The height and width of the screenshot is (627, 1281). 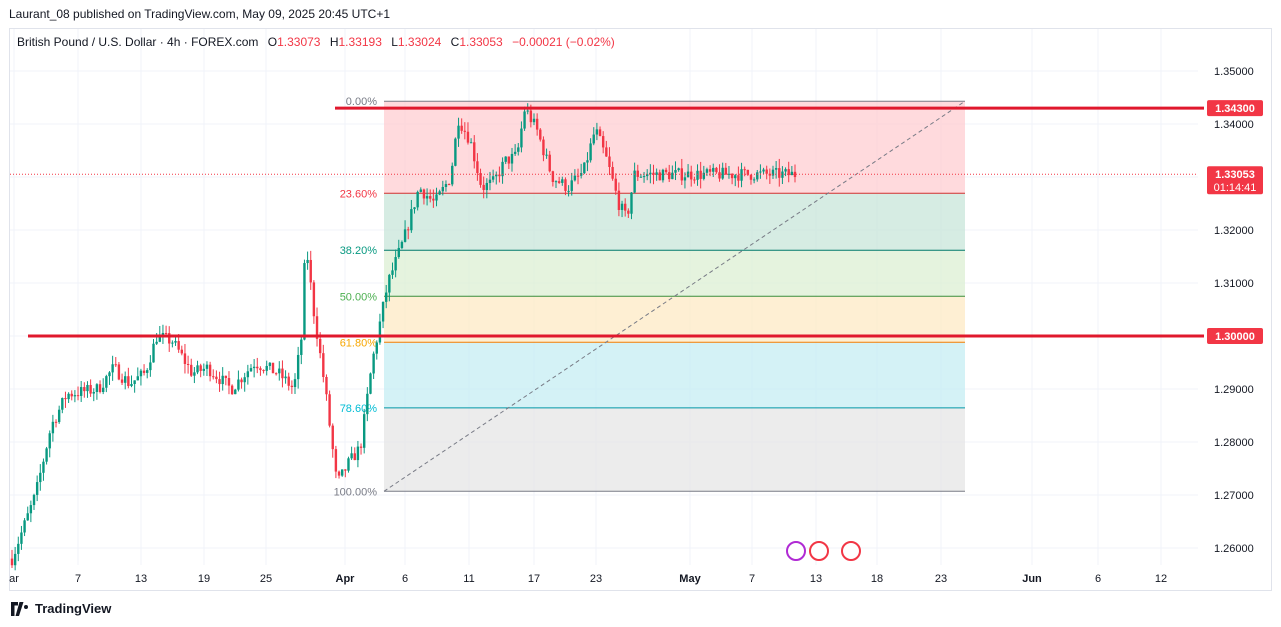 I want to click on price-label-value: 1.30000, so click(x=1235, y=337).